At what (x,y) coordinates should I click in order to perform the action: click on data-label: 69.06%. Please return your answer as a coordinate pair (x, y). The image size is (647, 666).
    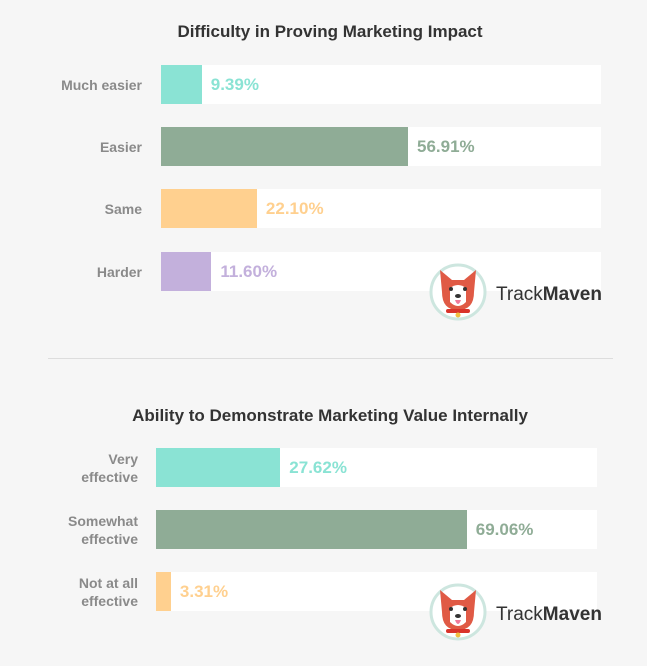
    Looking at the image, I should click on (504, 529).